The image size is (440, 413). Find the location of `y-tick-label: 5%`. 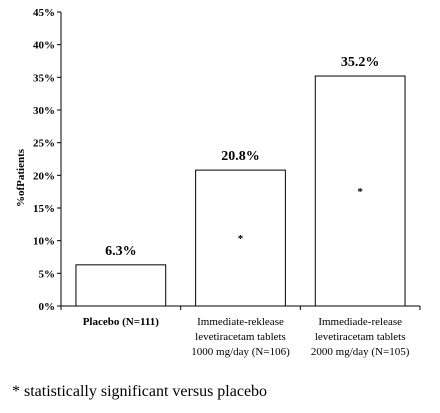

y-tick-label: 5% is located at coordinates (47, 274).